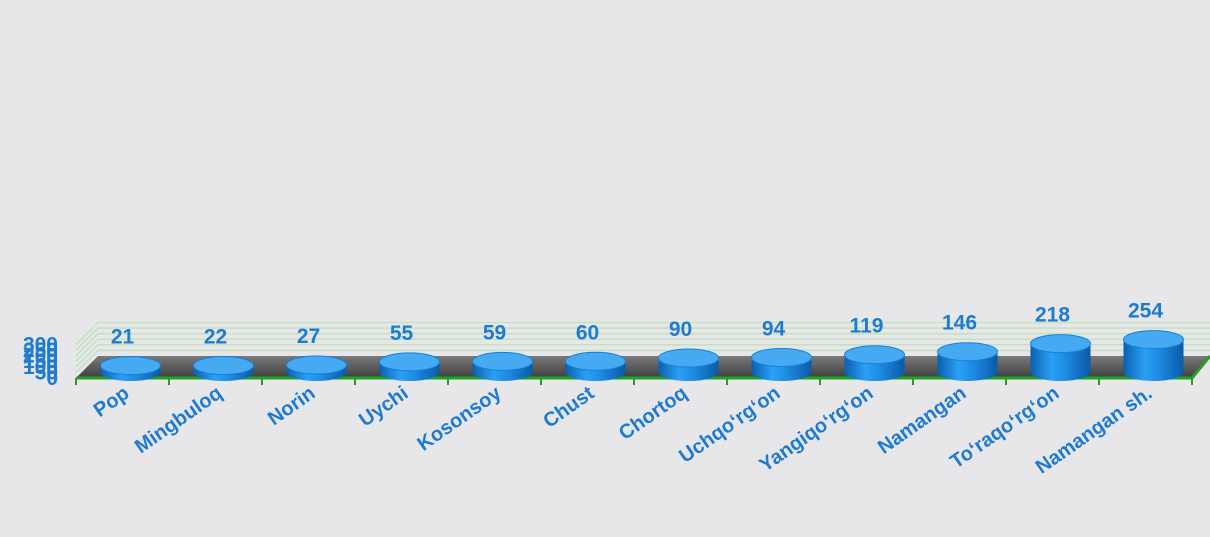 The image size is (1210, 537). What do you see at coordinates (867, 326) in the screenshot?
I see `data-label: 119` at bounding box center [867, 326].